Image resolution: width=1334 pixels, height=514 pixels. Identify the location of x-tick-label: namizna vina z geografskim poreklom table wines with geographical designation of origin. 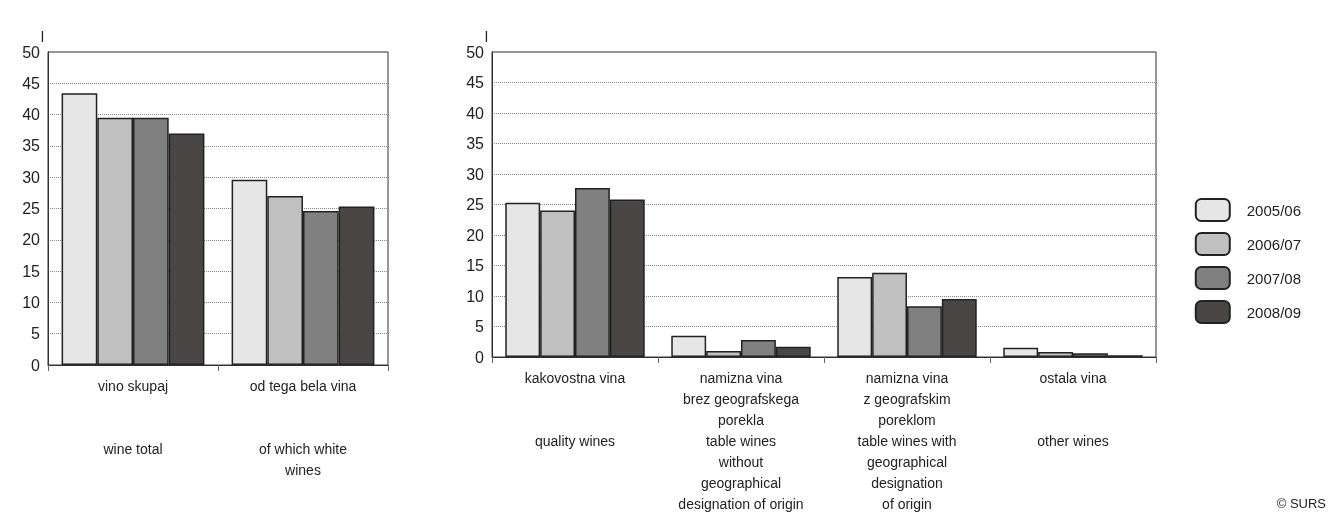
(907, 440).